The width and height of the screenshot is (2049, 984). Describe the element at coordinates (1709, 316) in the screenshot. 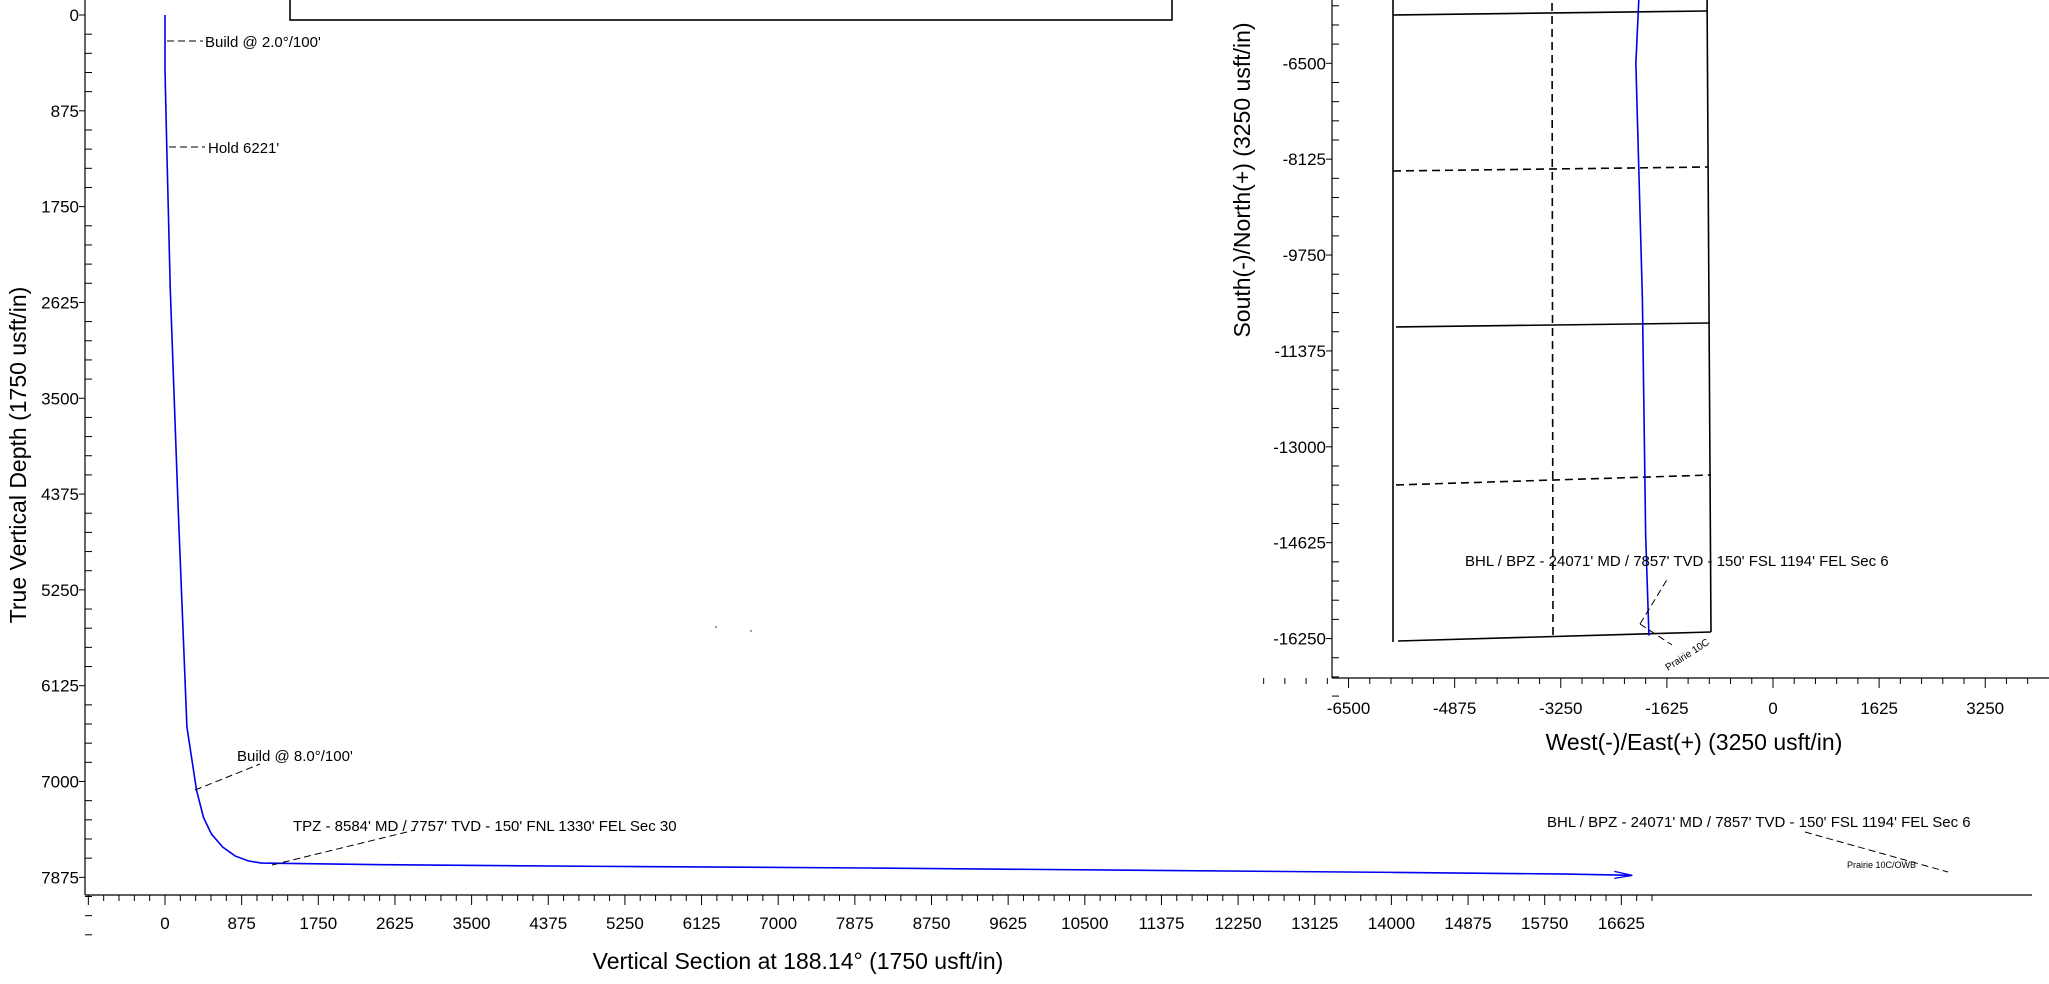

I see `section-line-east` at that location.